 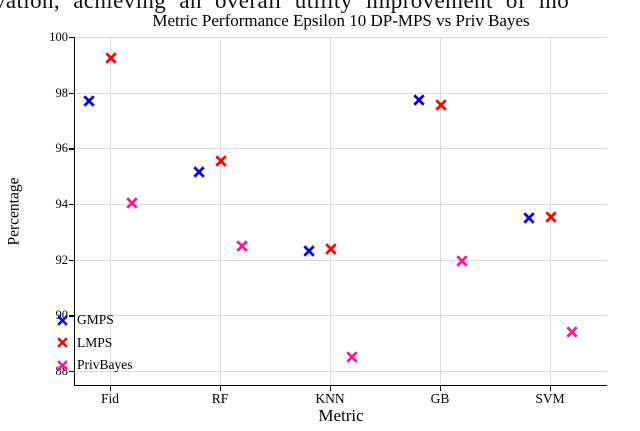 I want to click on y-axis-line, so click(x=75, y=211).